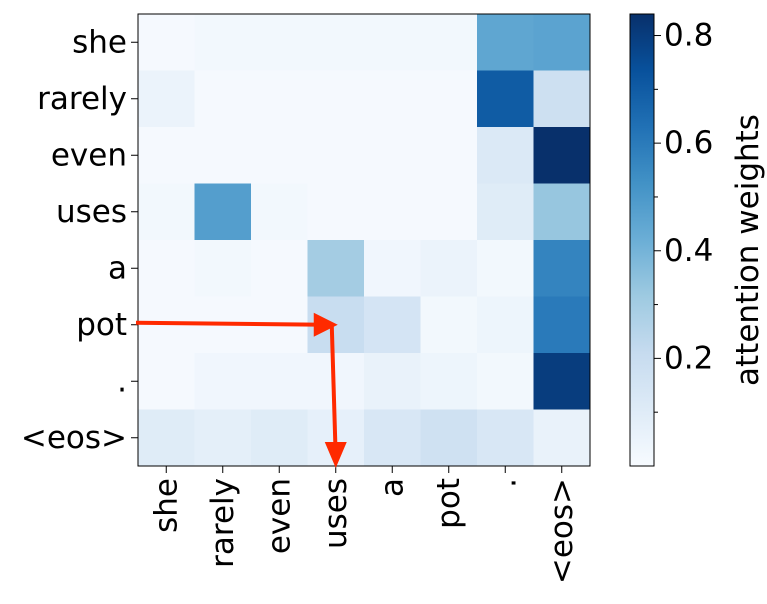 The width and height of the screenshot is (767, 604). Describe the element at coordinates (392, 487) in the screenshot. I see `x-tick-label: a` at that location.